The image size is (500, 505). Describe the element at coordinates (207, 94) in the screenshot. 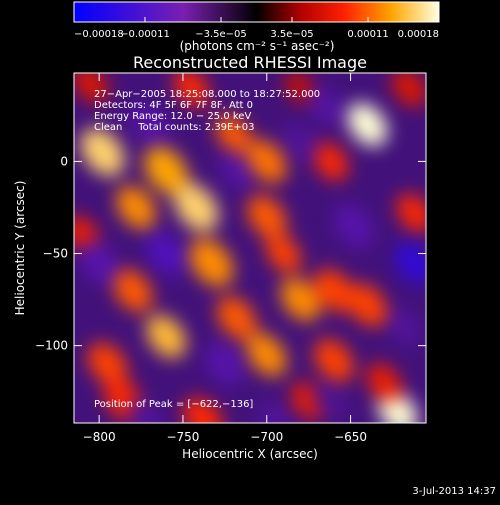

I see `annotation-time-range: 27−Apr−2005 18:25:08.000 to 18:27:52.000` at that location.